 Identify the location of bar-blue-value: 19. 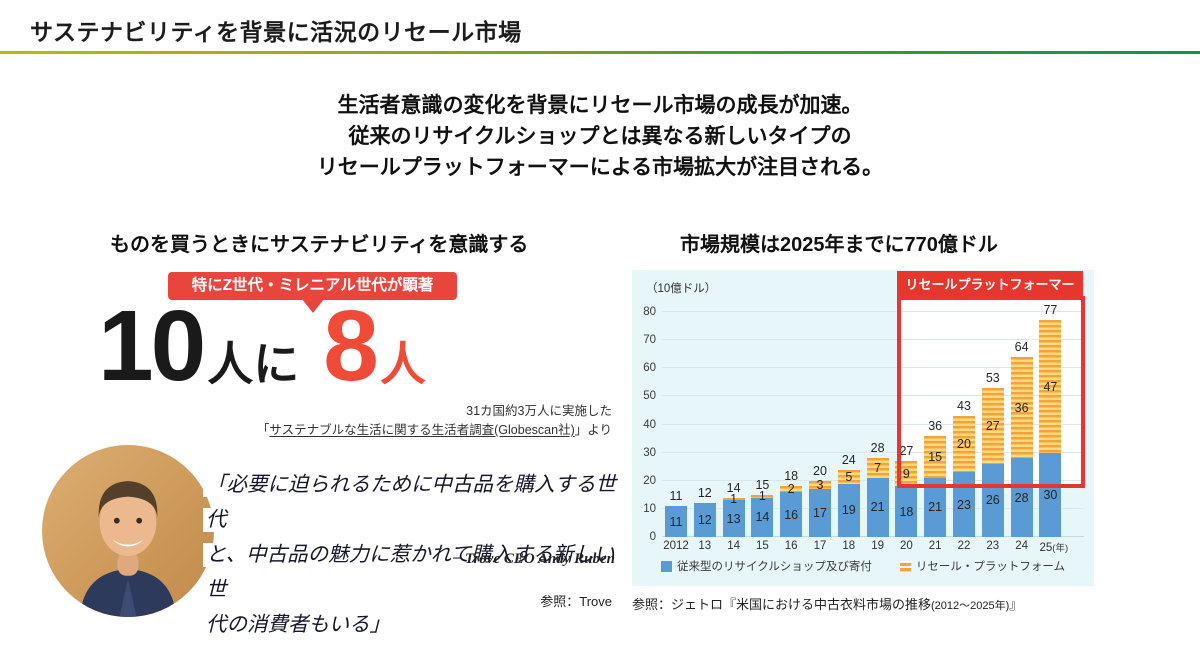
(848, 510).